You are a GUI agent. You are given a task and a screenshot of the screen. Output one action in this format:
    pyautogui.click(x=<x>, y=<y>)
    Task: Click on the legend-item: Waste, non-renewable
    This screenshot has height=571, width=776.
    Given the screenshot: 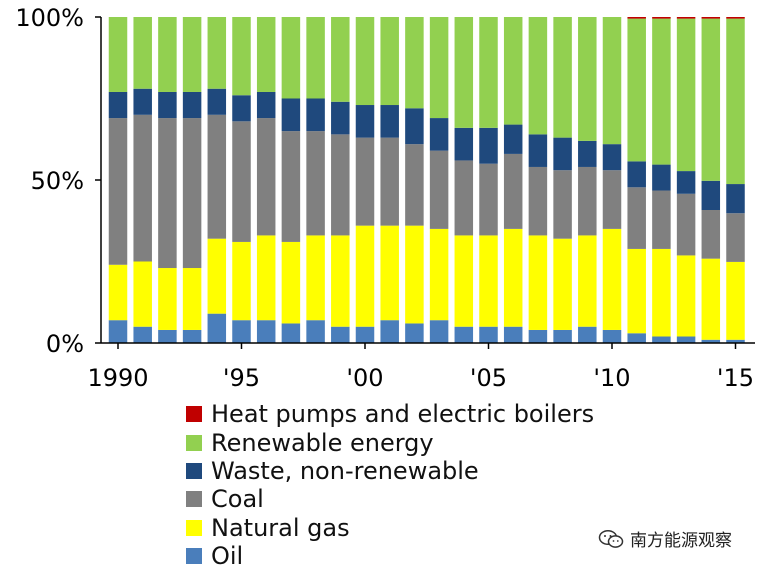 What is the action you would take?
    pyautogui.click(x=390, y=471)
    